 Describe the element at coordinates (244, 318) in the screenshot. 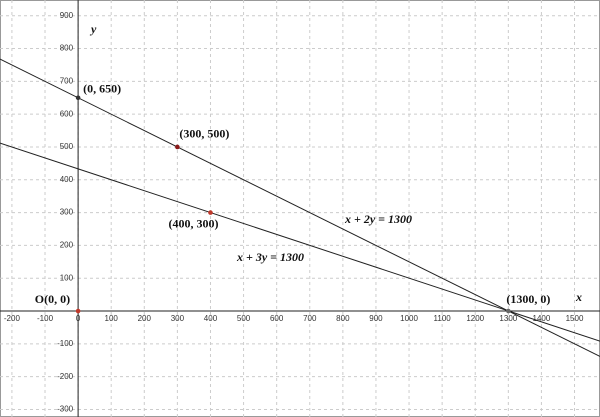

I see `x-tick-label: 500` at that location.